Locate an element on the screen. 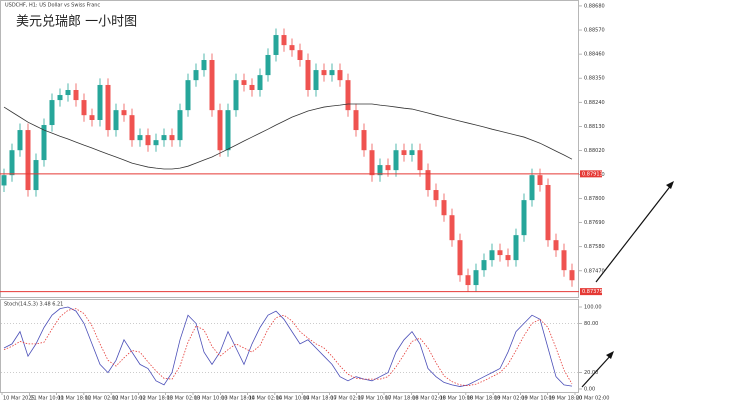 The image size is (740, 402). y-tick-label: 0.88130 is located at coordinates (594, 127).